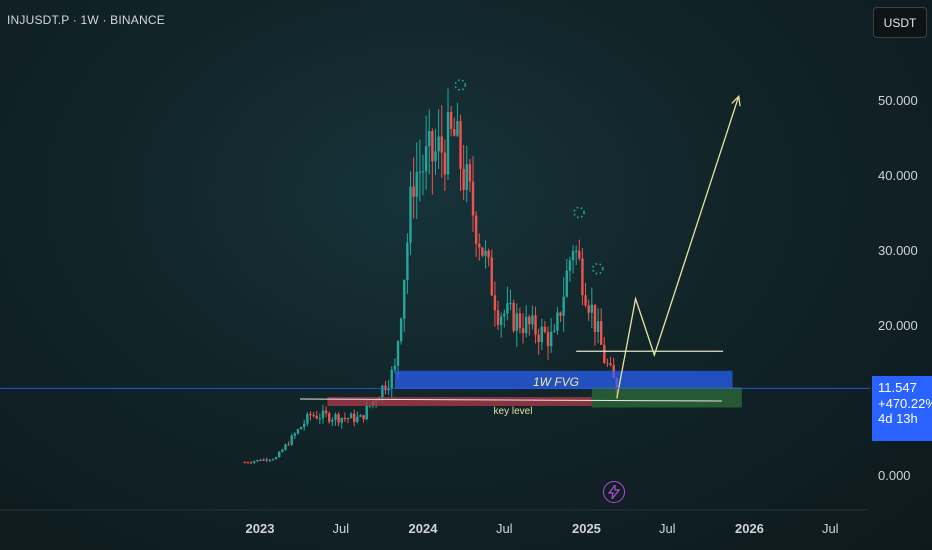 Image resolution: width=932 pixels, height=550 pixels. I want to click on projection-arrowhead, so click(736, 100).